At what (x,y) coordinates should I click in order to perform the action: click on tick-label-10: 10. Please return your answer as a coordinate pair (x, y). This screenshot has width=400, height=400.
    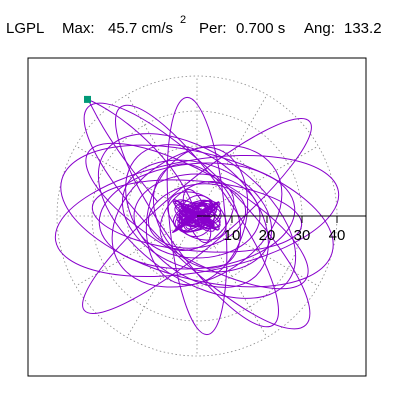
    Looking at the image, I should click on (232, 235).